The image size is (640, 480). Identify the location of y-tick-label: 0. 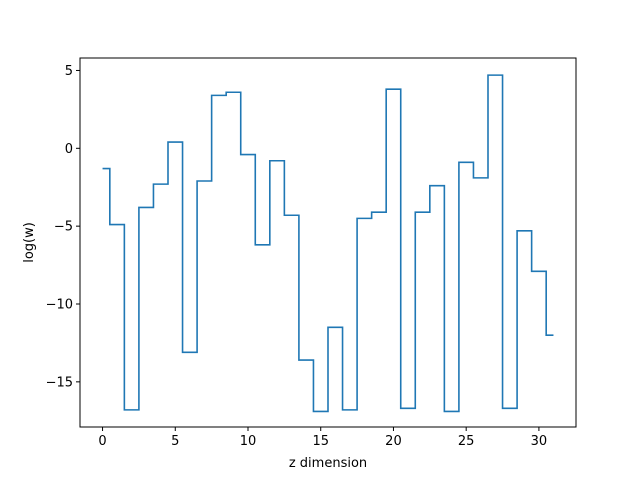
(69, 149).